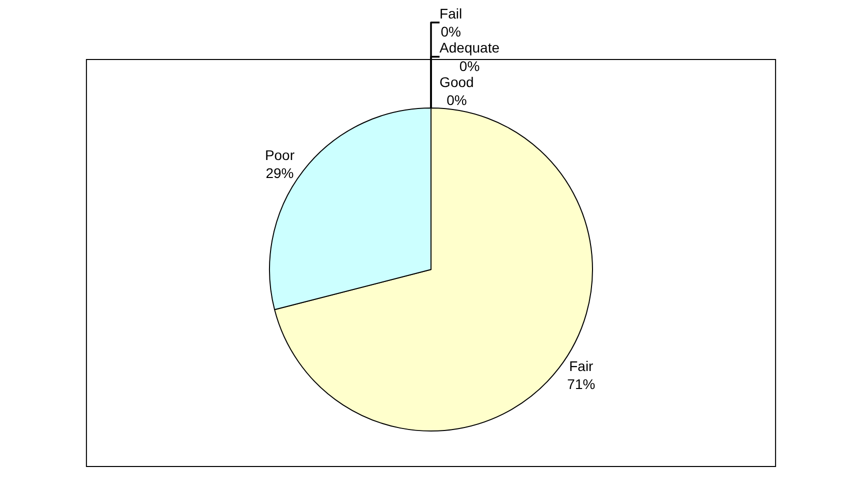  I want to click on category-label: Fail, so click(451, 13).